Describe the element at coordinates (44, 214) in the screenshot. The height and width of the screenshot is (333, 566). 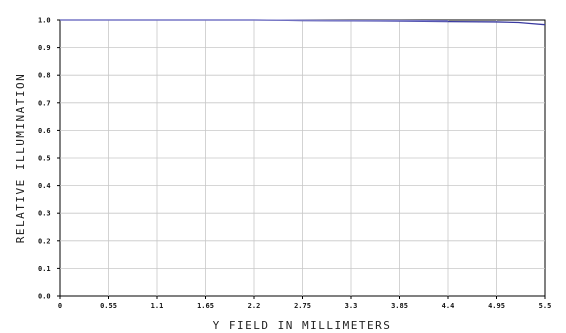
I see `y-tick-label: 0.3` at that location.